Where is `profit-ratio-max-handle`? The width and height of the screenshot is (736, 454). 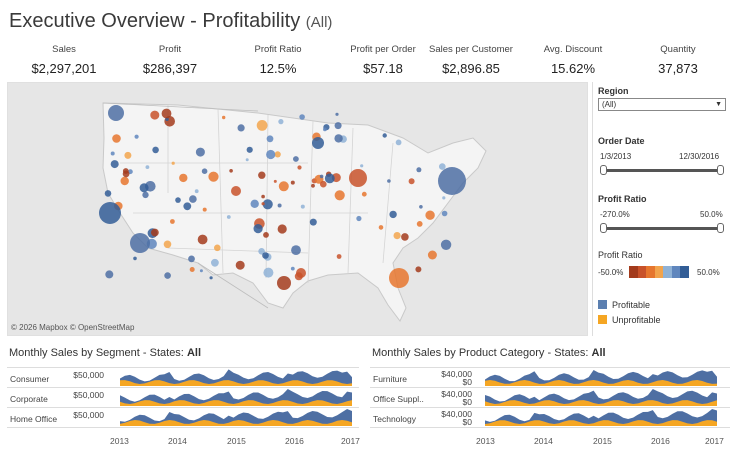
profit-ratio-max-handle is located at coordinates (720, 228).